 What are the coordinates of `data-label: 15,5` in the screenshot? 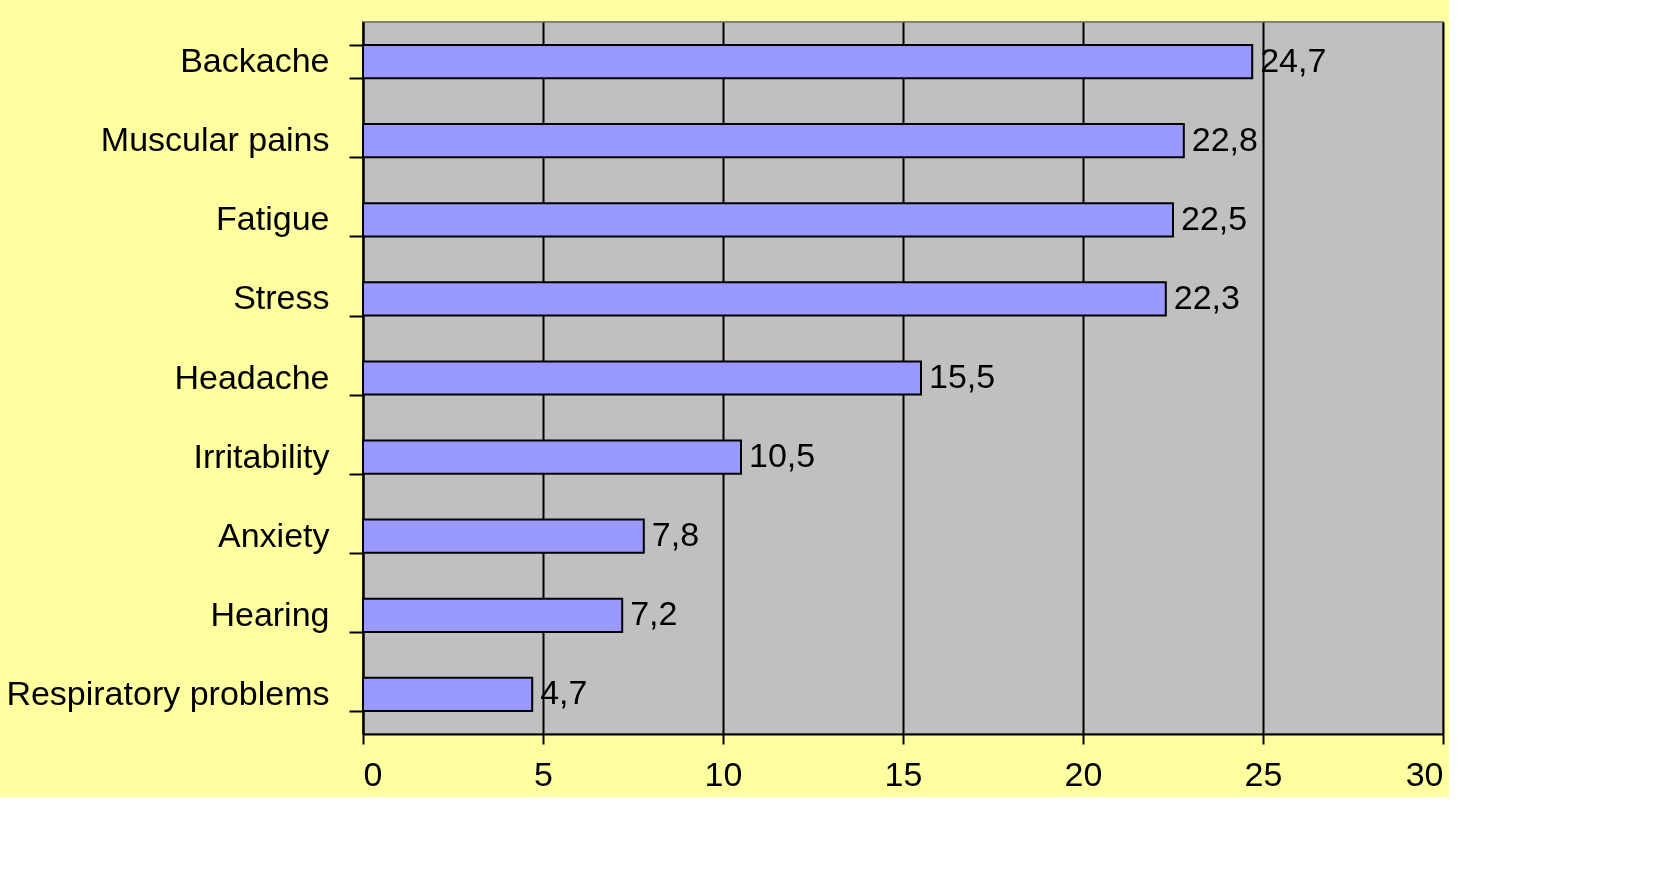 It's located at (962, 376).